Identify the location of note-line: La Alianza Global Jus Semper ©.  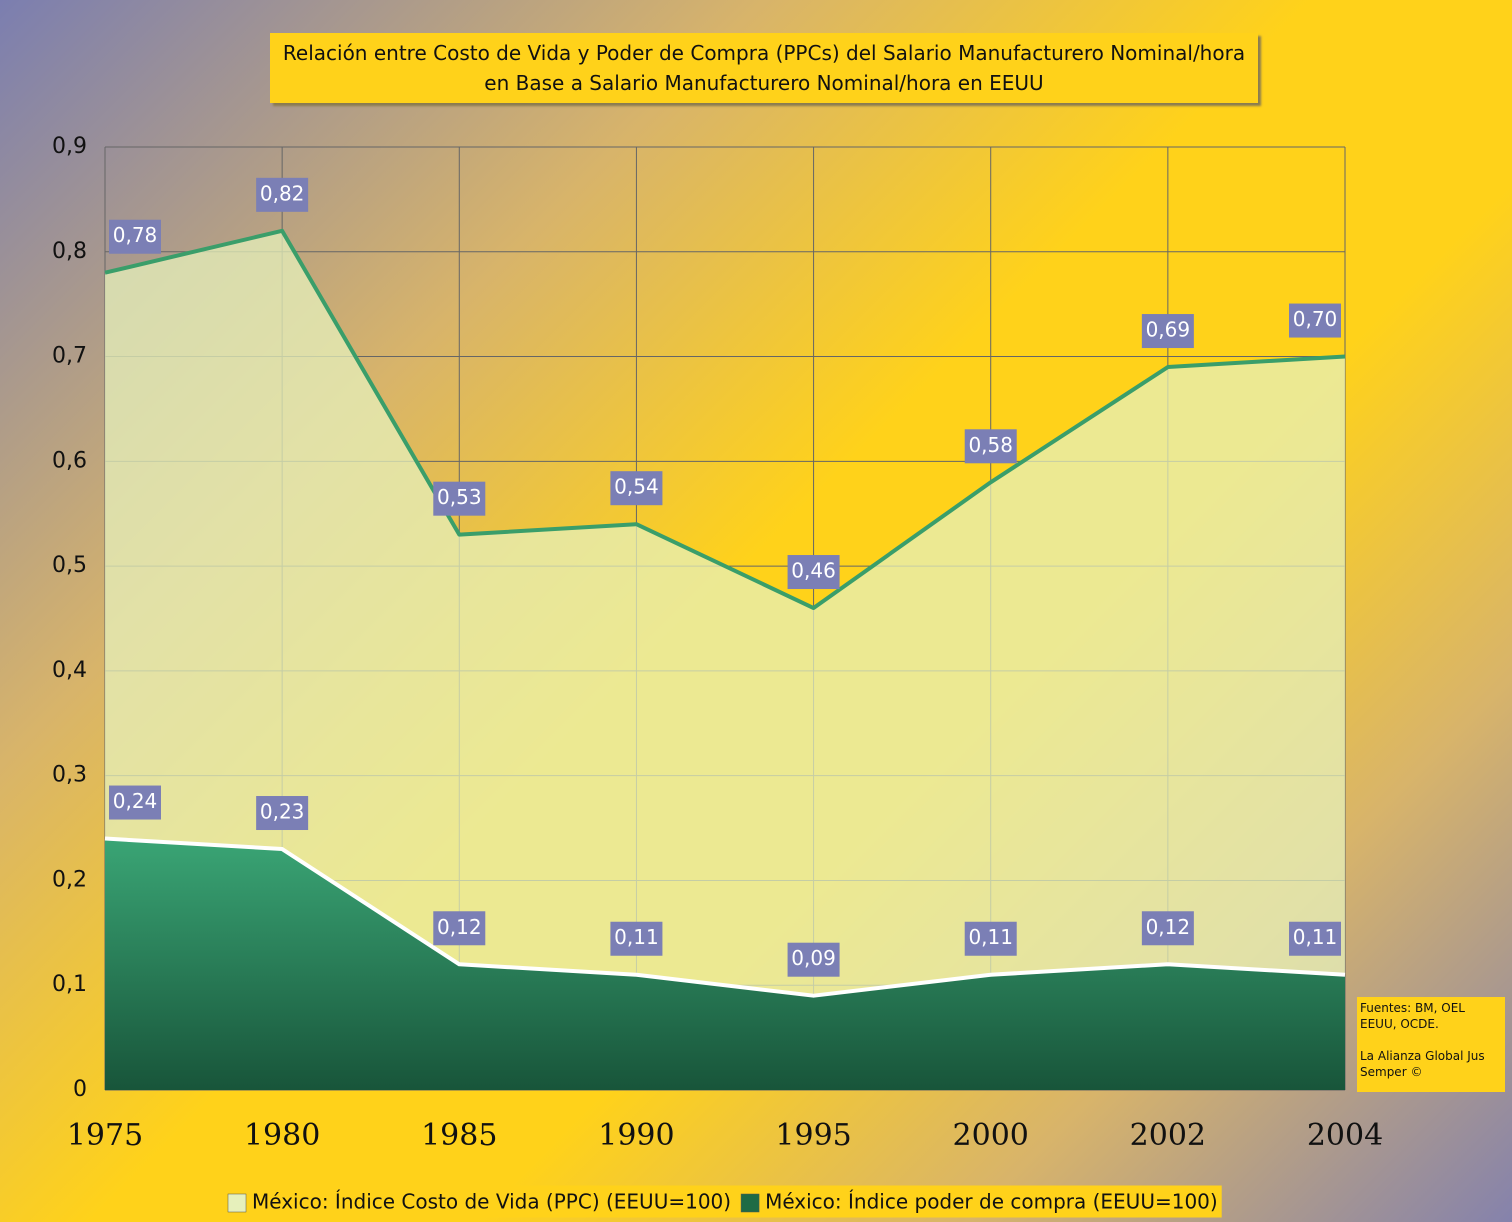
(1422, 1064).